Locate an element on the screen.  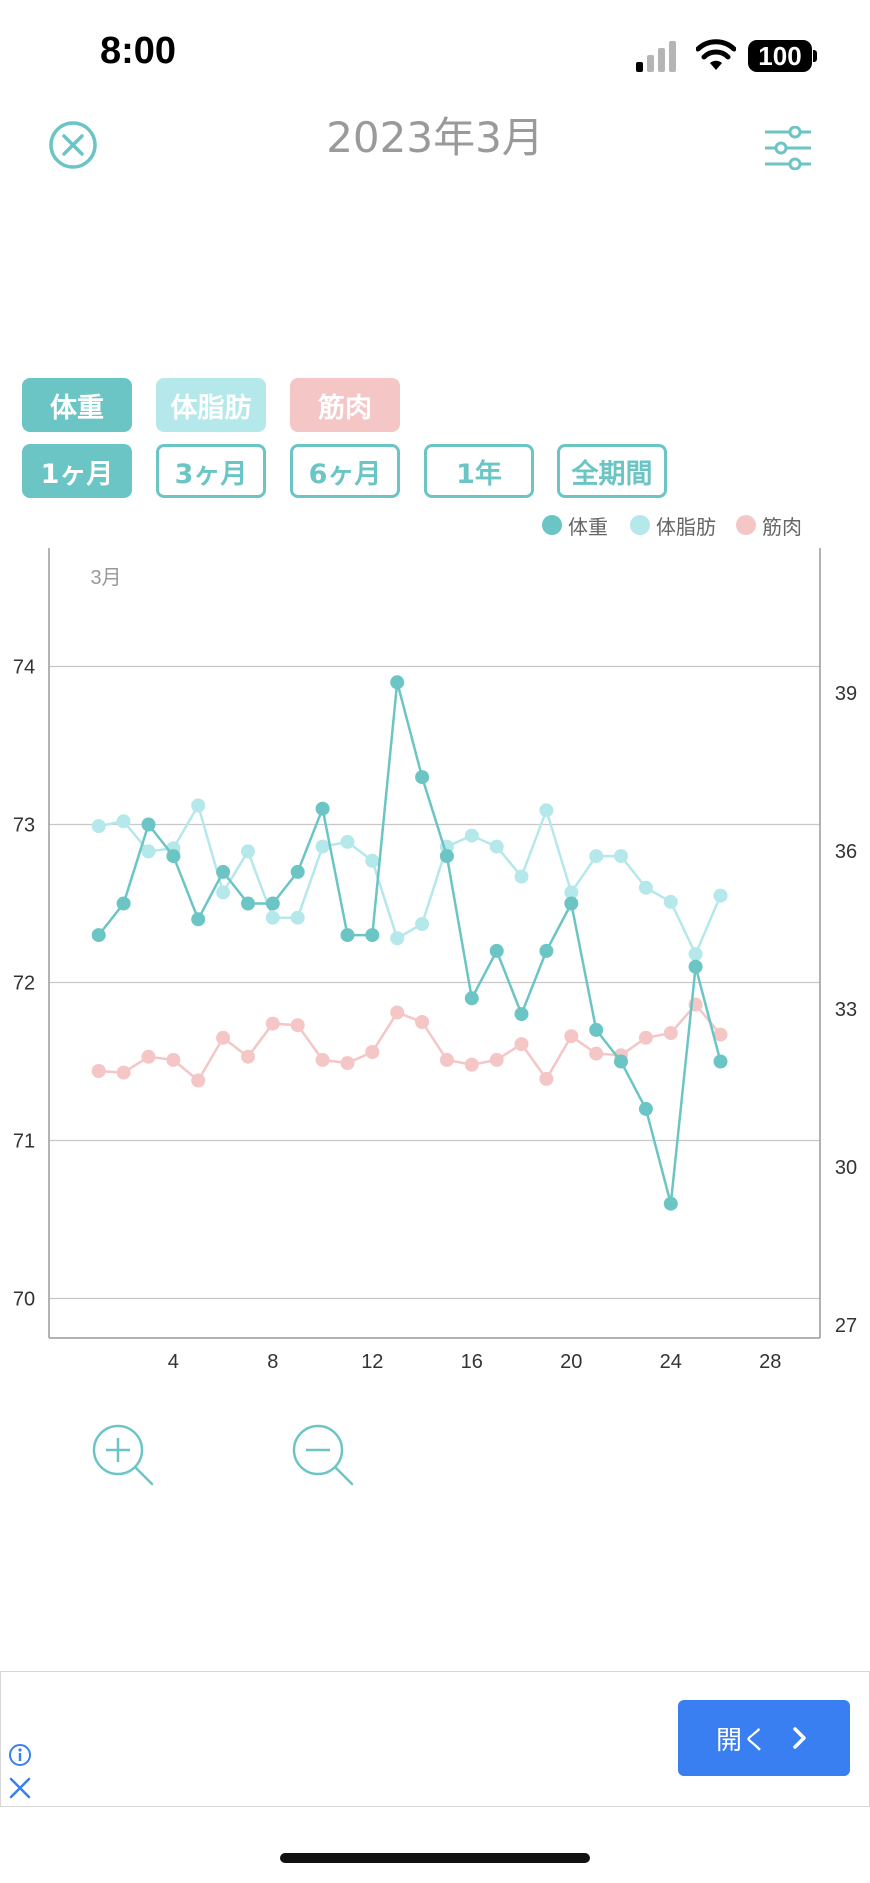
zoom-in-icon is located at coordinates (128, 1460).